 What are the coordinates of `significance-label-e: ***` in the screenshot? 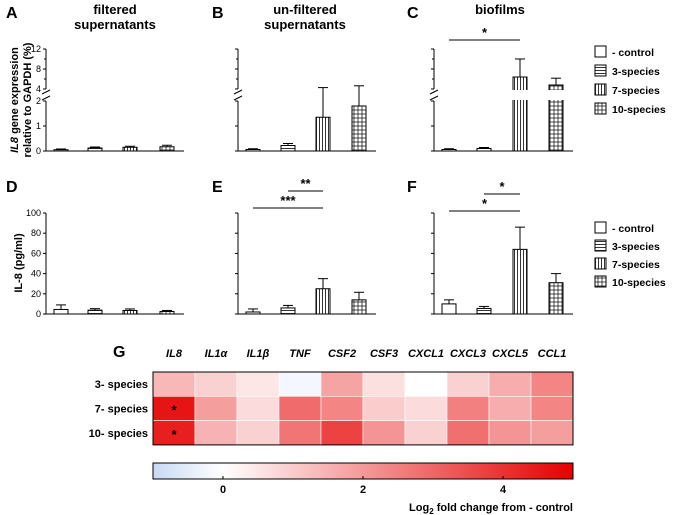 It's located at (288, 200).